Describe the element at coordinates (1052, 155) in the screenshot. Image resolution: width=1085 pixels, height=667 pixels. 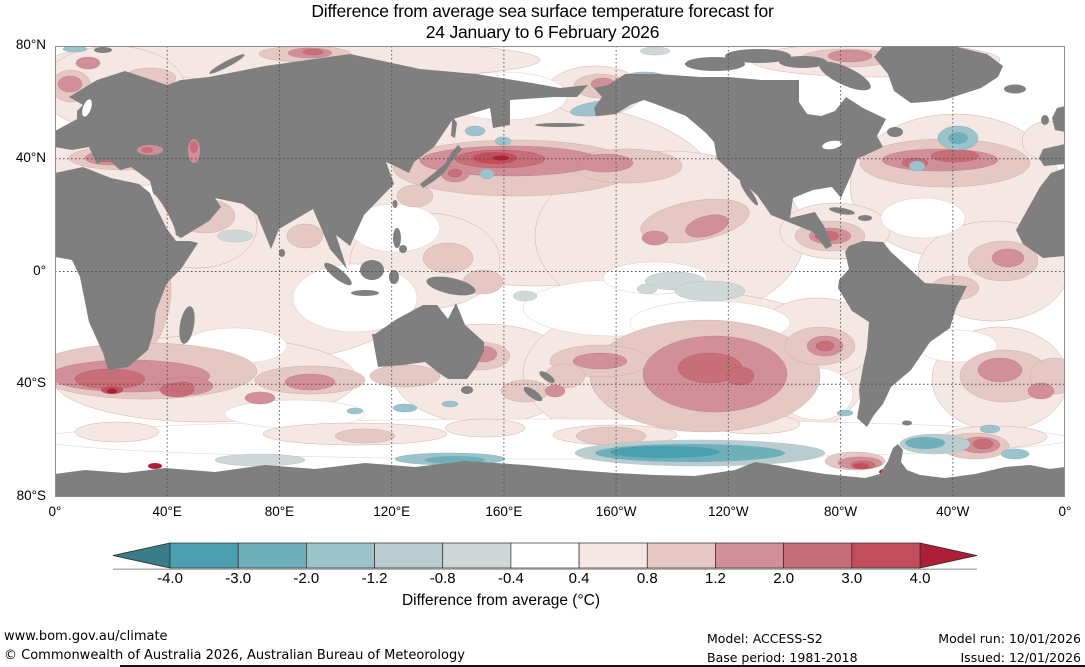
I see `land-iberia` at that location.